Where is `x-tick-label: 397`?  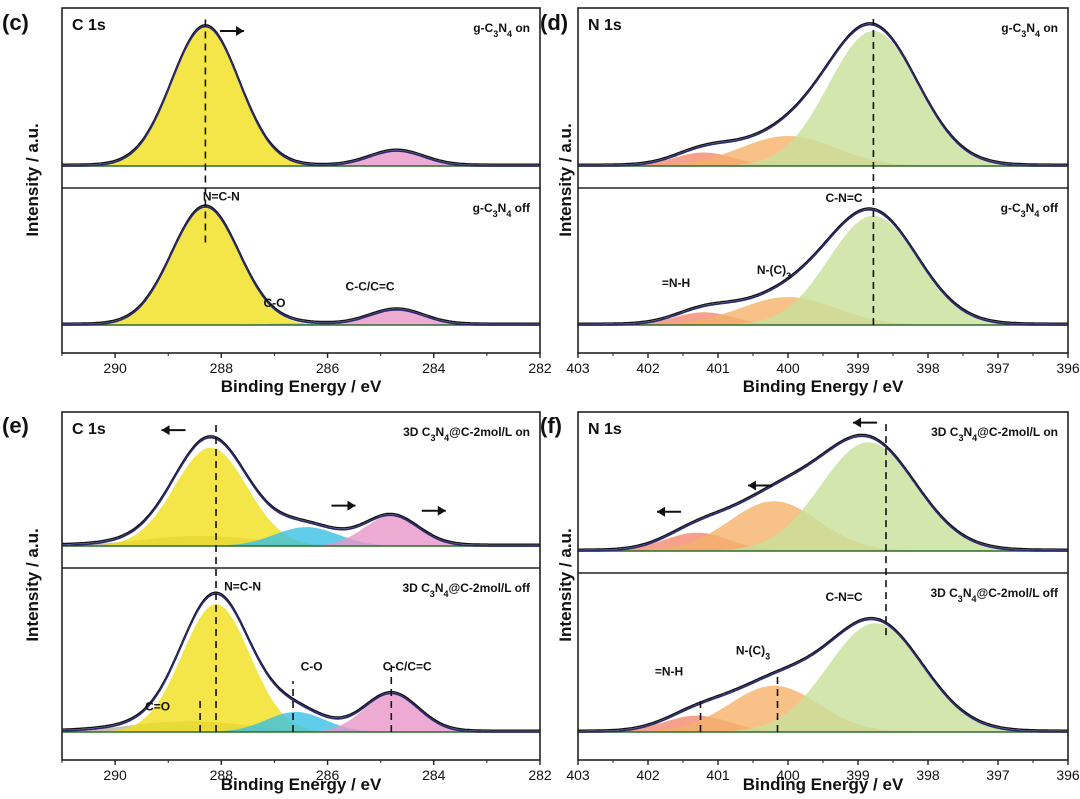 x-tick-label: 397 is located at coordinates (998, 775).